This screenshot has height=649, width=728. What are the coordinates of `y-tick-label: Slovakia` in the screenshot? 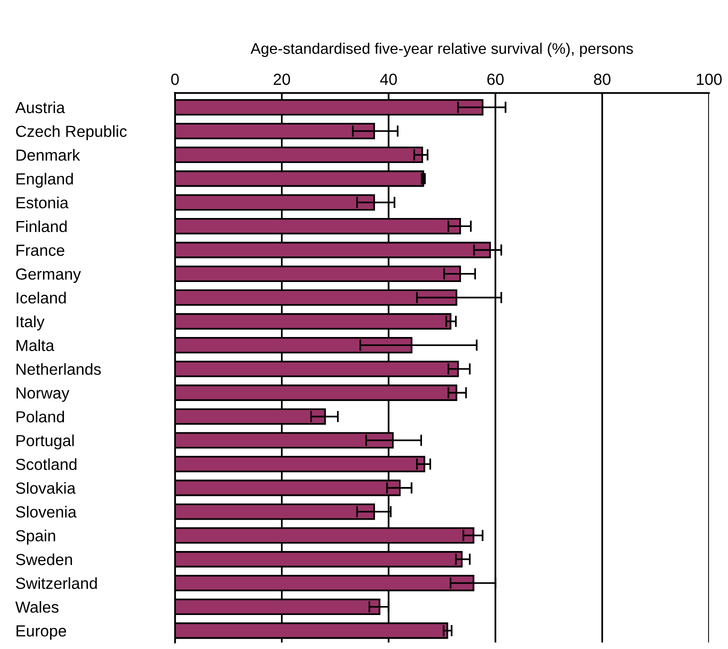 It's located at (46, 488).